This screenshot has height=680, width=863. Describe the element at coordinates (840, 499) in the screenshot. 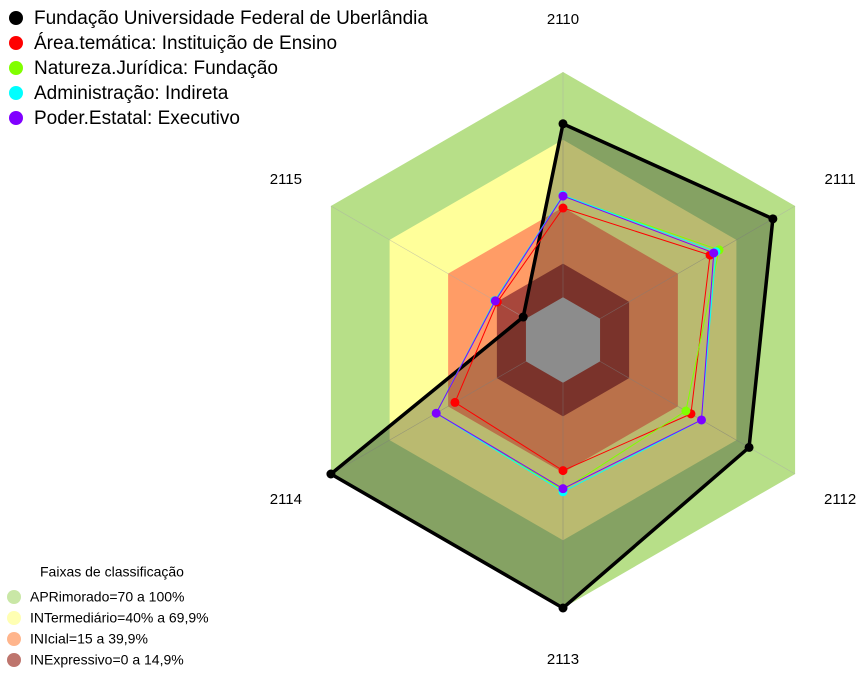

I see `axis-label: 2112` at that location.